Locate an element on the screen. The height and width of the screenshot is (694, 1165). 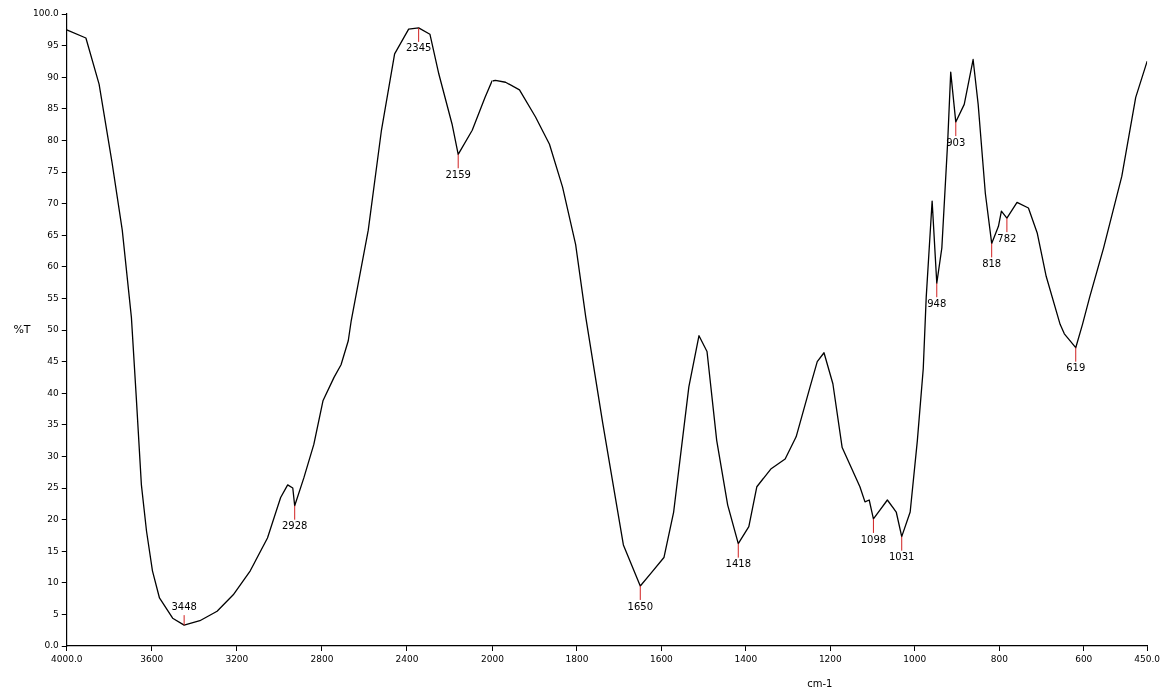
y-tick-label: 60 is located at coordinates (53, 266).